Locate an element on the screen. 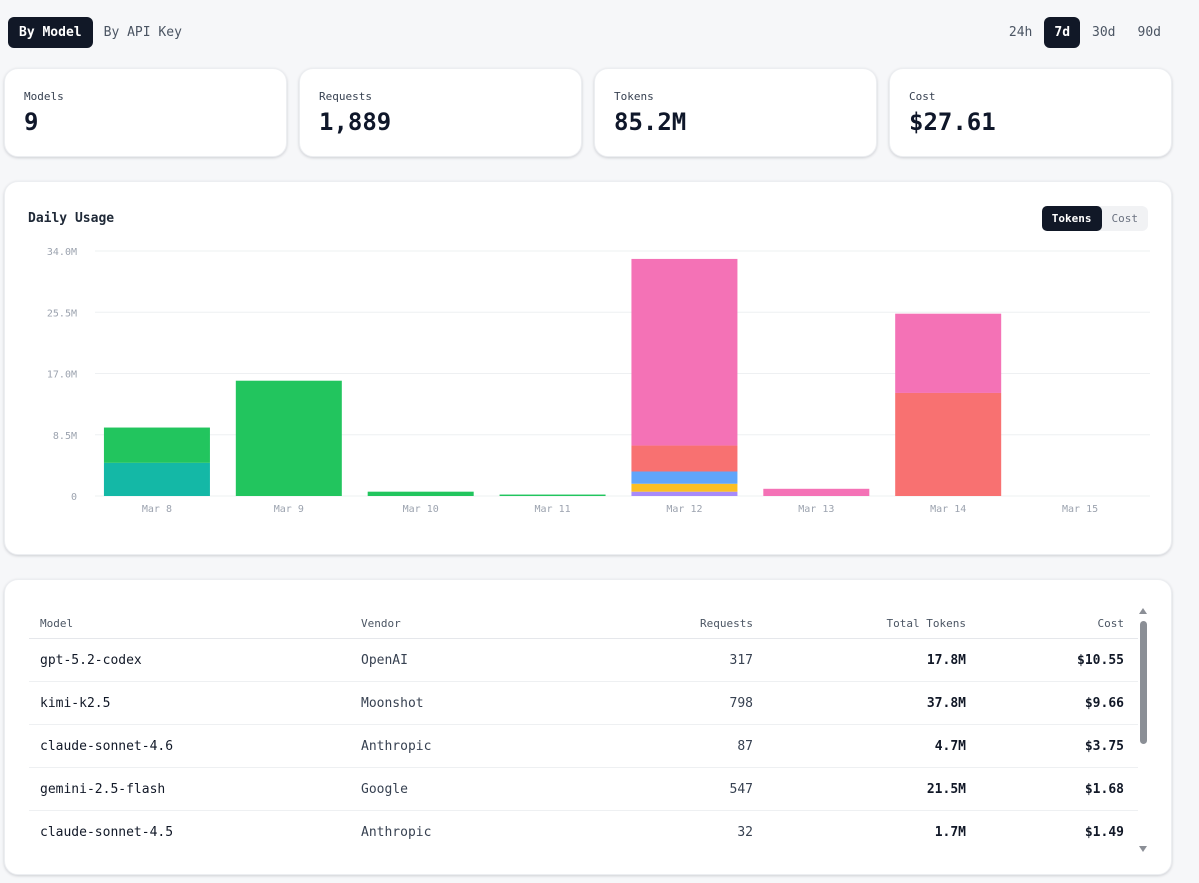 The image size is (1199, 883). range-tabs: 24h 7d 30d 90d is located at coordinates (1084, 32).